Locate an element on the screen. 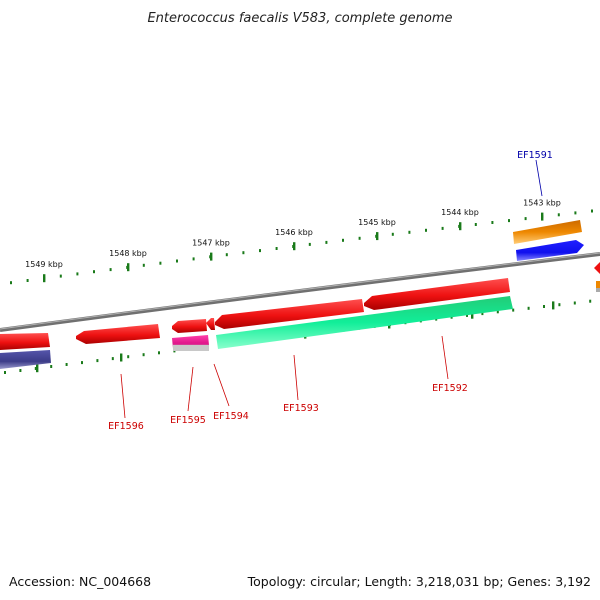  scale-label: 1548 kbp is located at coordinates (128, 253).